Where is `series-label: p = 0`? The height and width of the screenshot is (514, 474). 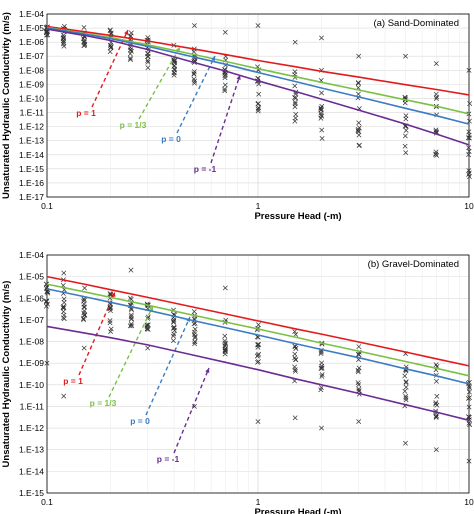
series-label: p = 0 is located at coordinates (171, 139).